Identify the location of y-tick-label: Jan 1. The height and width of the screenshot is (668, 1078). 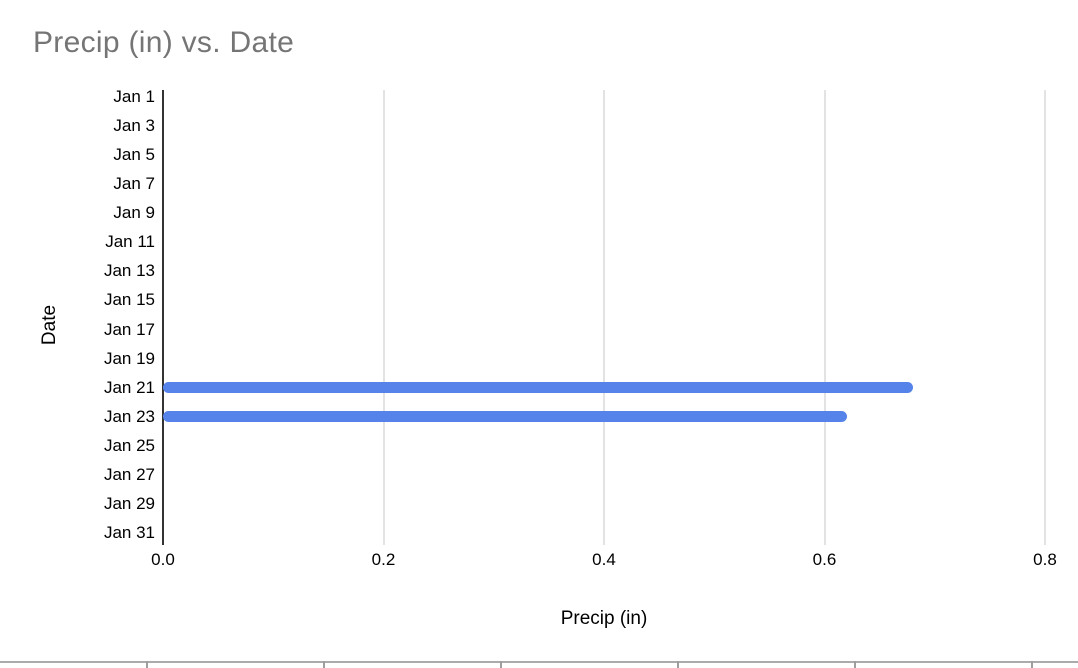
(134, 96).